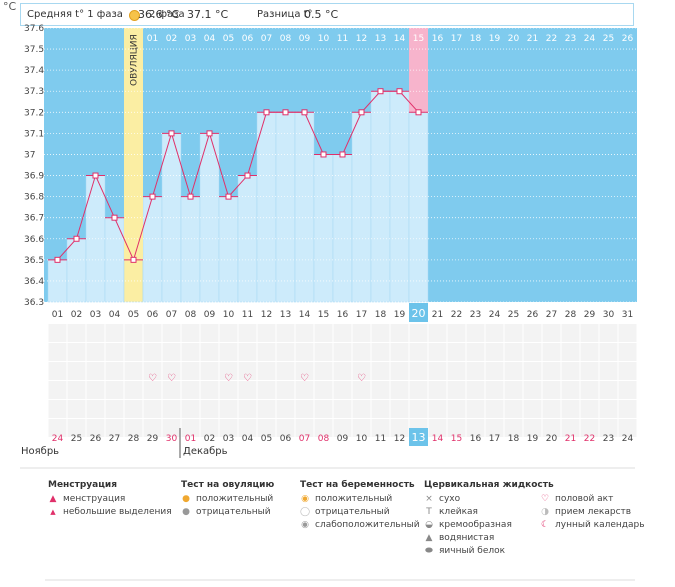  What do you see at coordinates (342, 39) in the screenshot?
I see `post-ovulation-day: 11` at bounding box center [342, 39].